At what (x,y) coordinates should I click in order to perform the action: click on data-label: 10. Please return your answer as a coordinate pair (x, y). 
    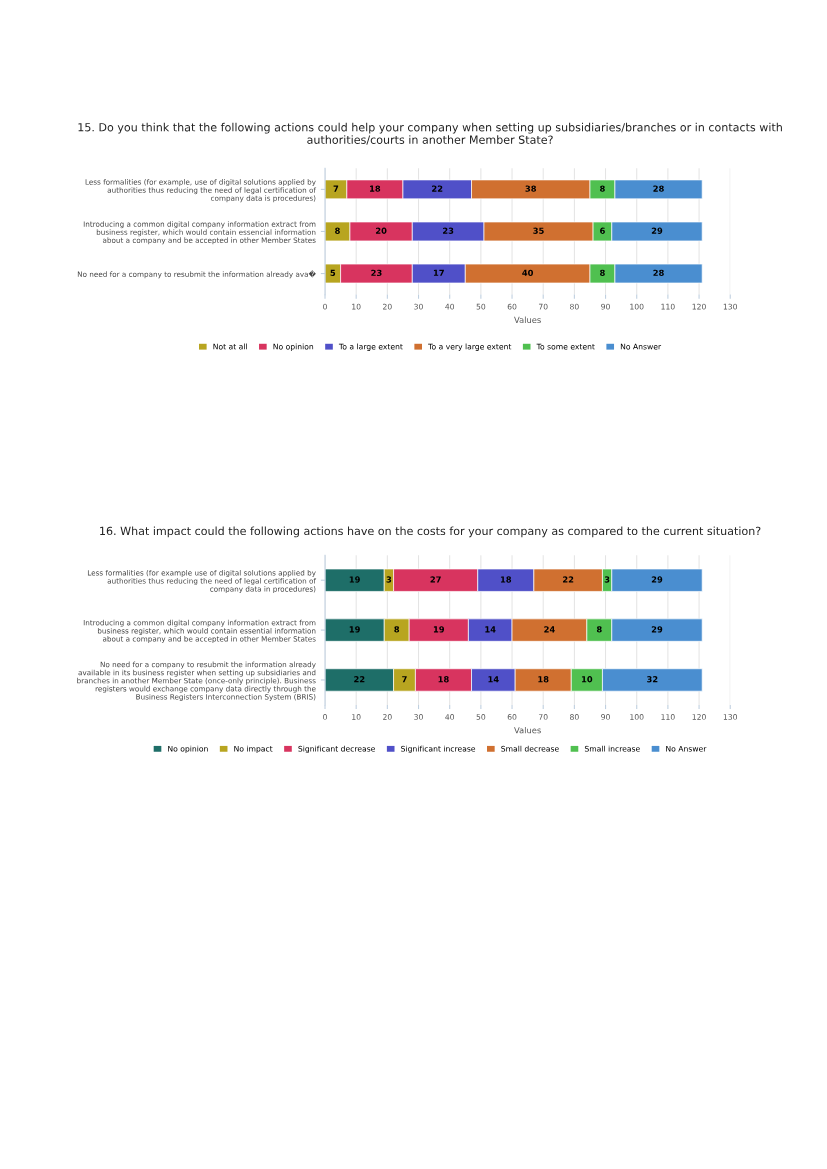
    Looking at the image, I should click on (587, 679).